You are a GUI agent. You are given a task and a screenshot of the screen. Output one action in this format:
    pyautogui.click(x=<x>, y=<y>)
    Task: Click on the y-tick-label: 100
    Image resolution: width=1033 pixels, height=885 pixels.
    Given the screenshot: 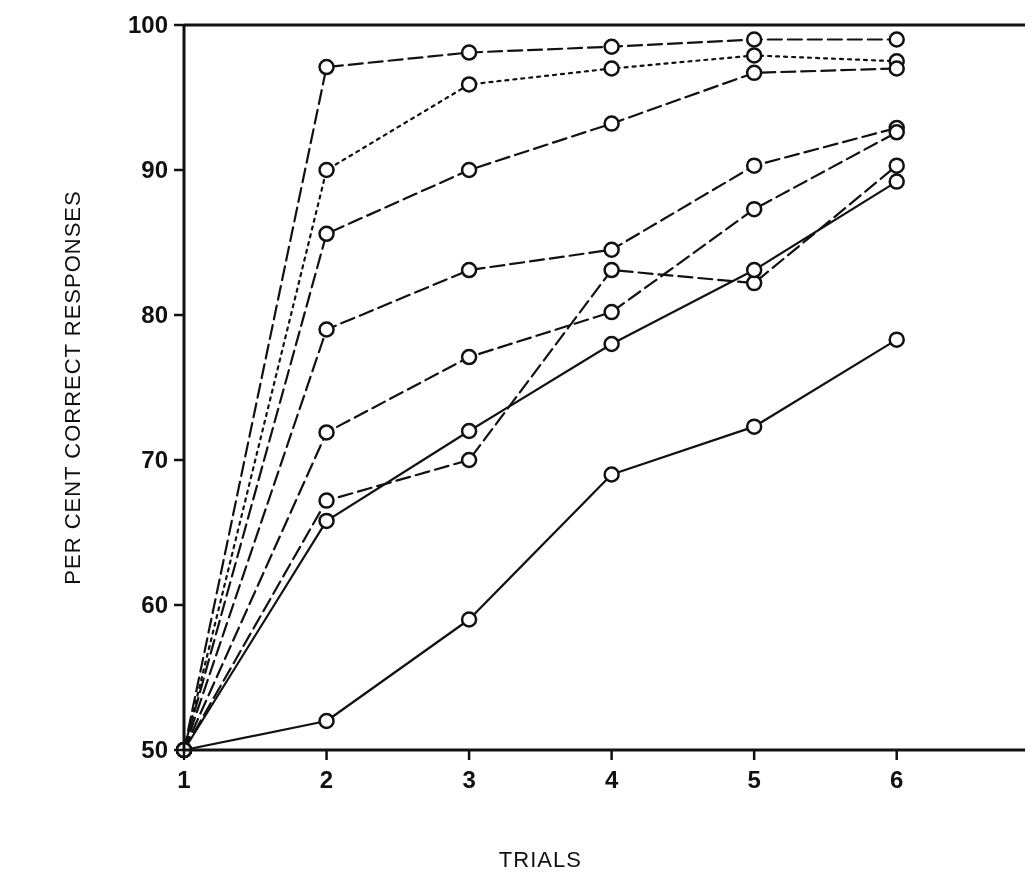 What is the action you would take?
    pyautogui.click(x=147, y=25)
    